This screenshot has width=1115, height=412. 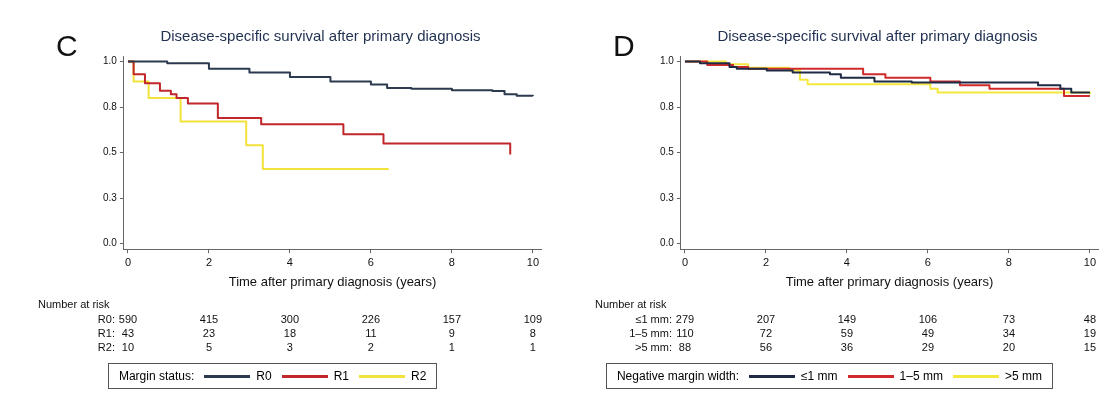 I want to click on legend-label: >5 mm, so click(x=1022, y=376).